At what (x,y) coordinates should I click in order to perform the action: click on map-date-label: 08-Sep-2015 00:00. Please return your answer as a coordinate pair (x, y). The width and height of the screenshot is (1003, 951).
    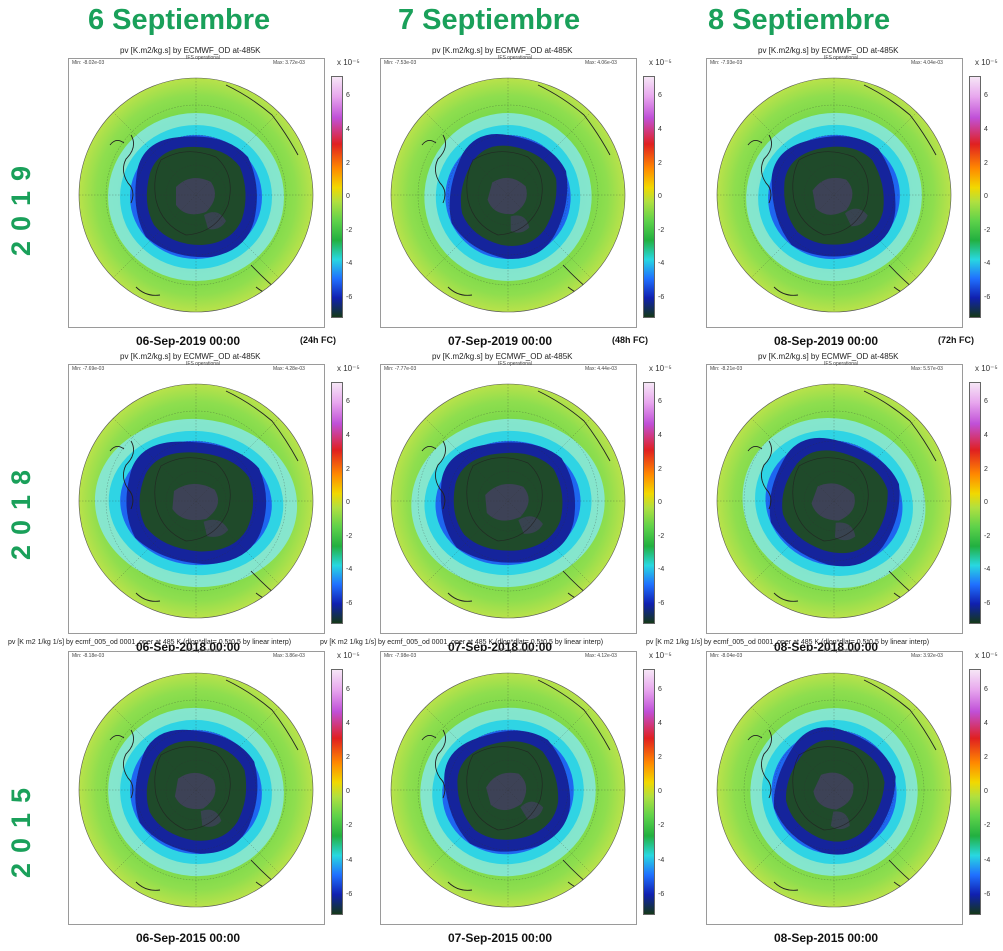
    Looking at the image, I should click on (826, 938).